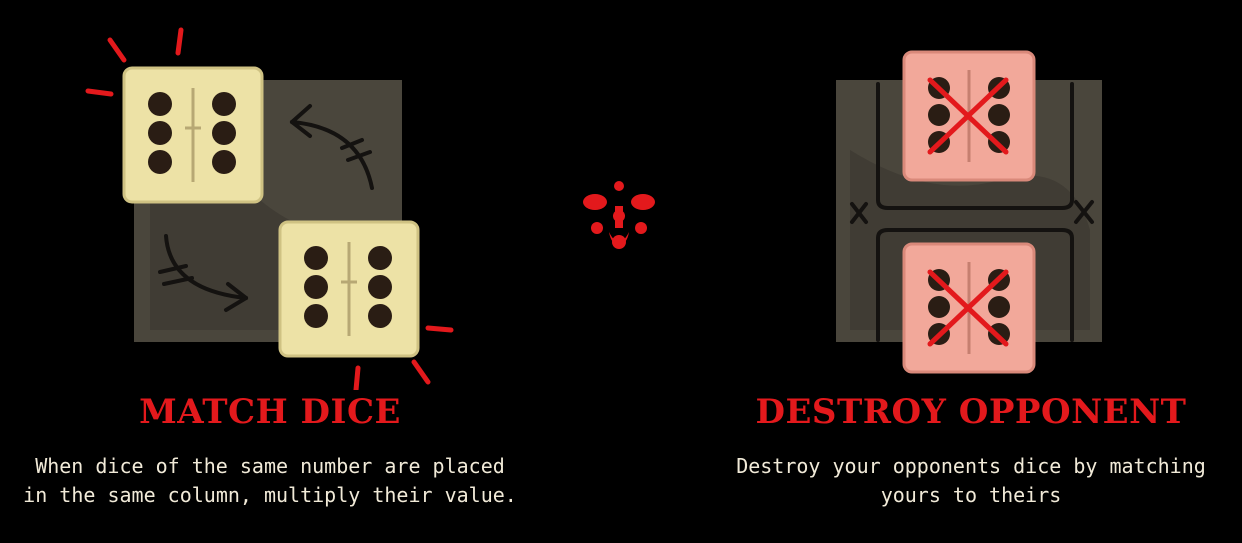 The width and height of the screenshot is (1242, 543). I want to click on panel-title: MATCH DICE, so click(270, 412).